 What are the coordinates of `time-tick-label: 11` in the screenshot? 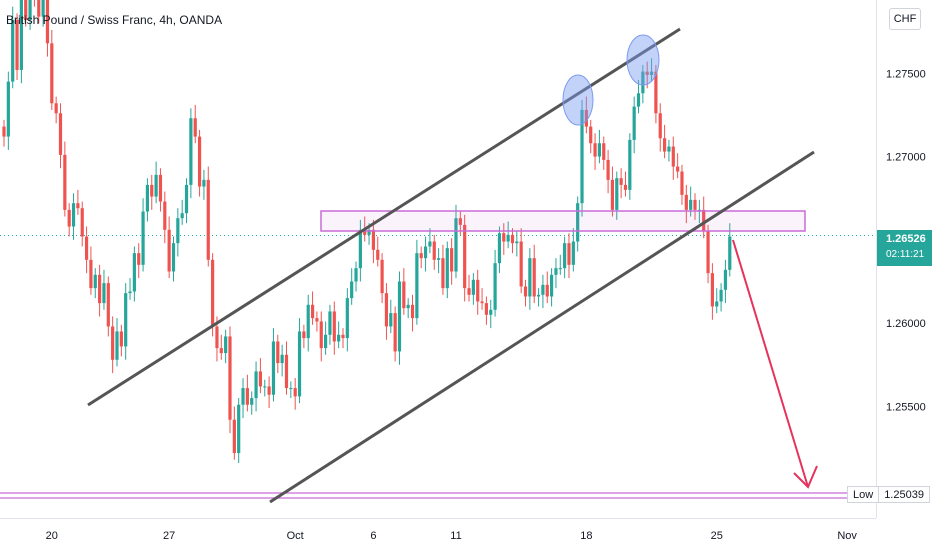 It's located at (455, 536).